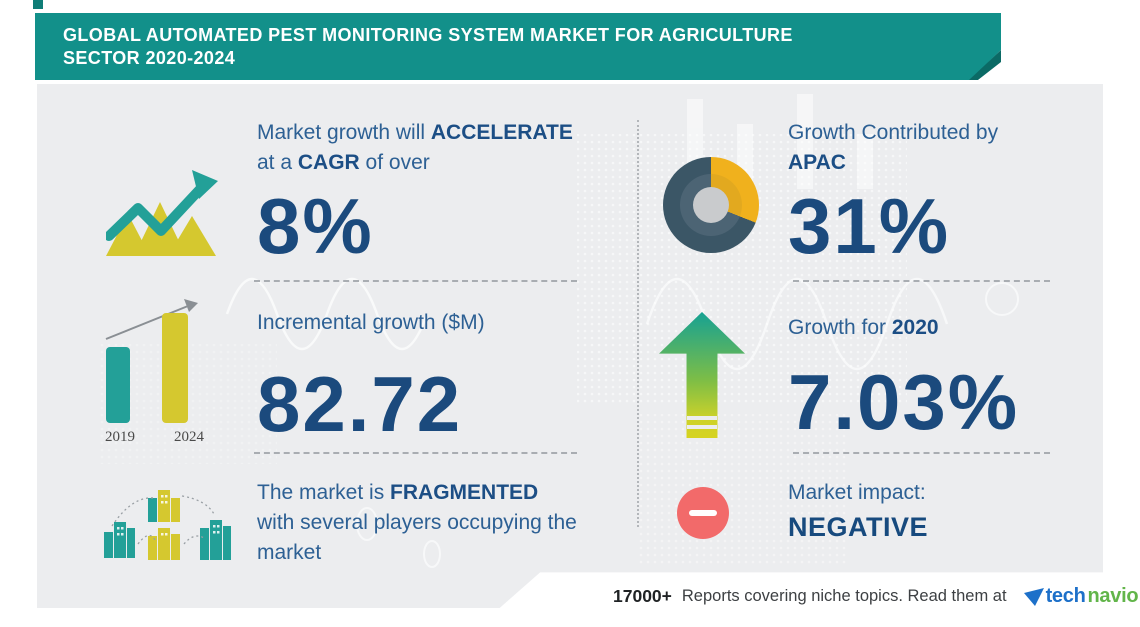 The width and height of the screenshot is (1140, 627). What do you see at coordinates (277, 162) in the screenshot?
I see `cagr-text2: at a` at bounding box center [277, 162].